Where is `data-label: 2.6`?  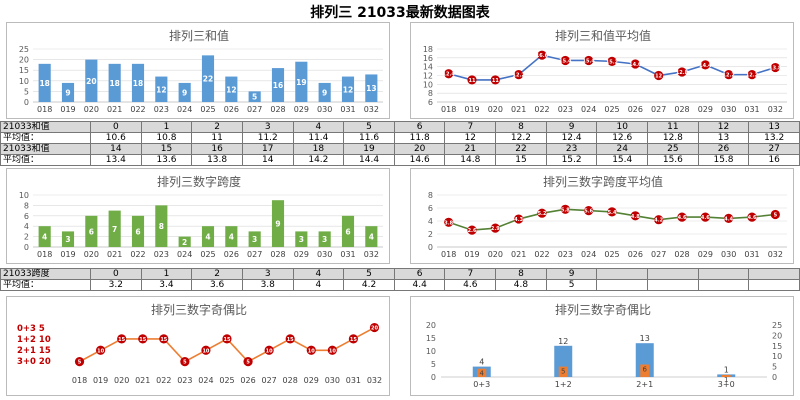 data-label: 2.6 is located at coordinates (472, 231).